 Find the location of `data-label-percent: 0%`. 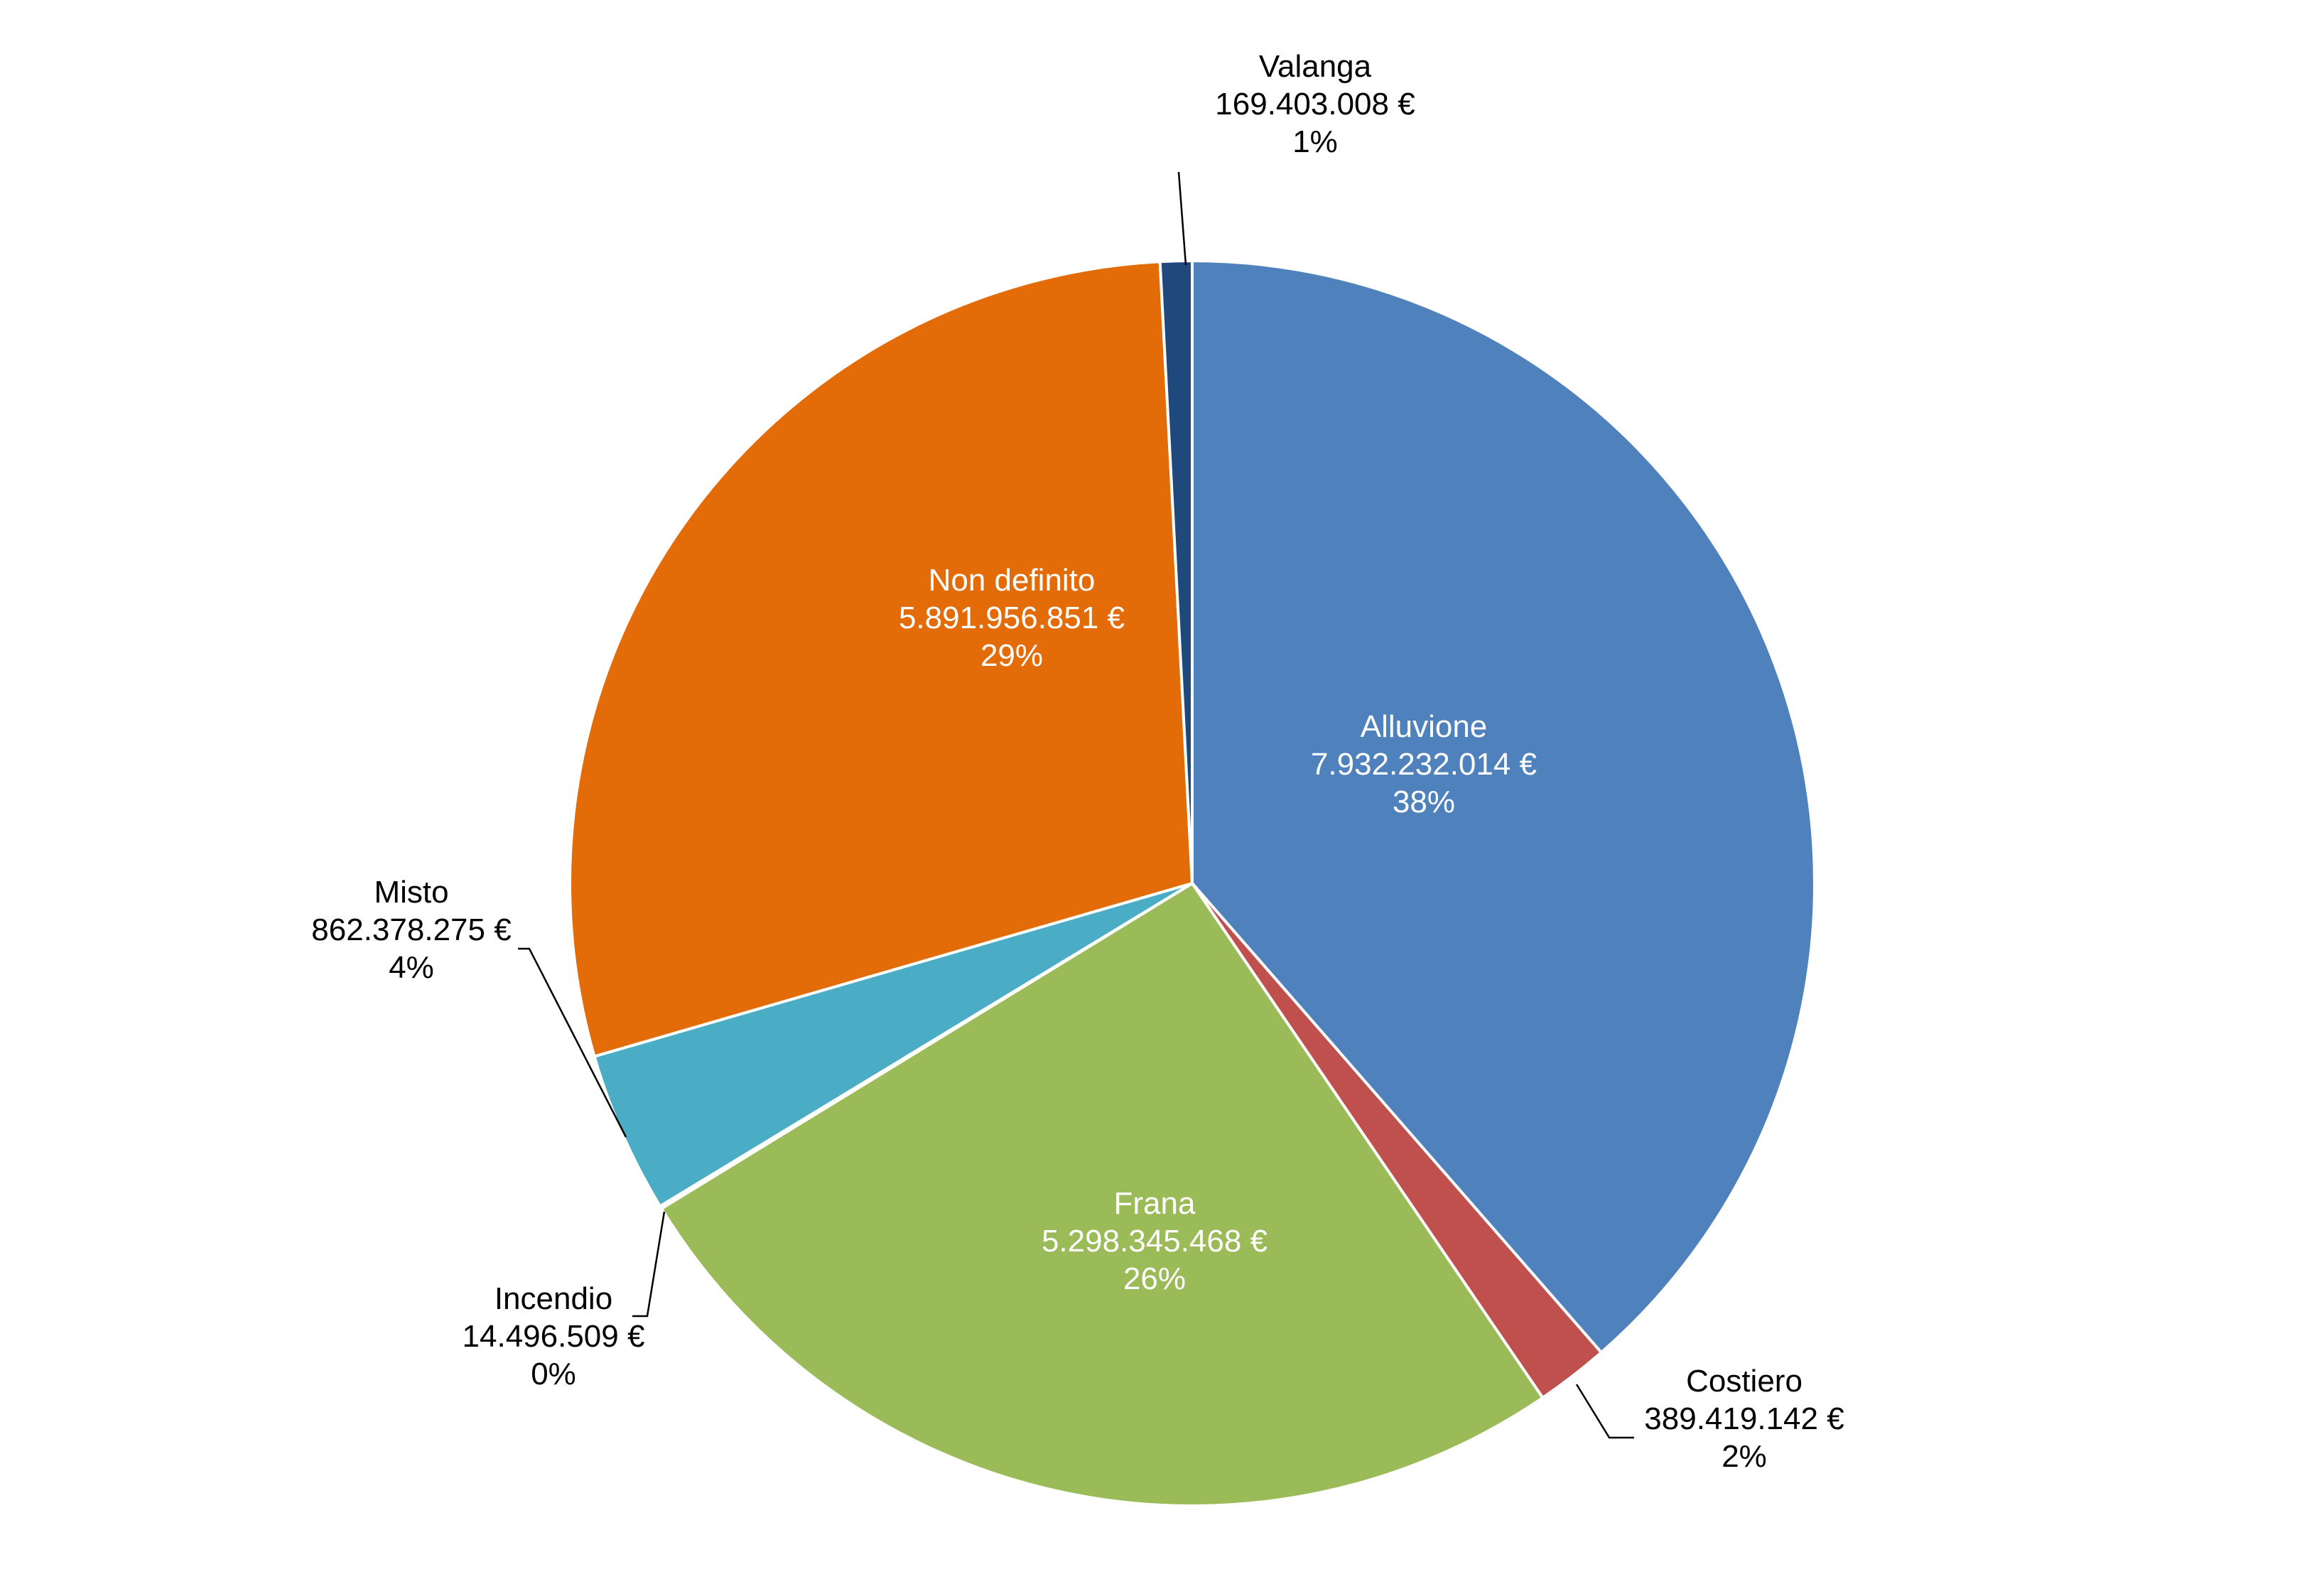

data-label-percent: 0% is located at coordinates (554, 1374).